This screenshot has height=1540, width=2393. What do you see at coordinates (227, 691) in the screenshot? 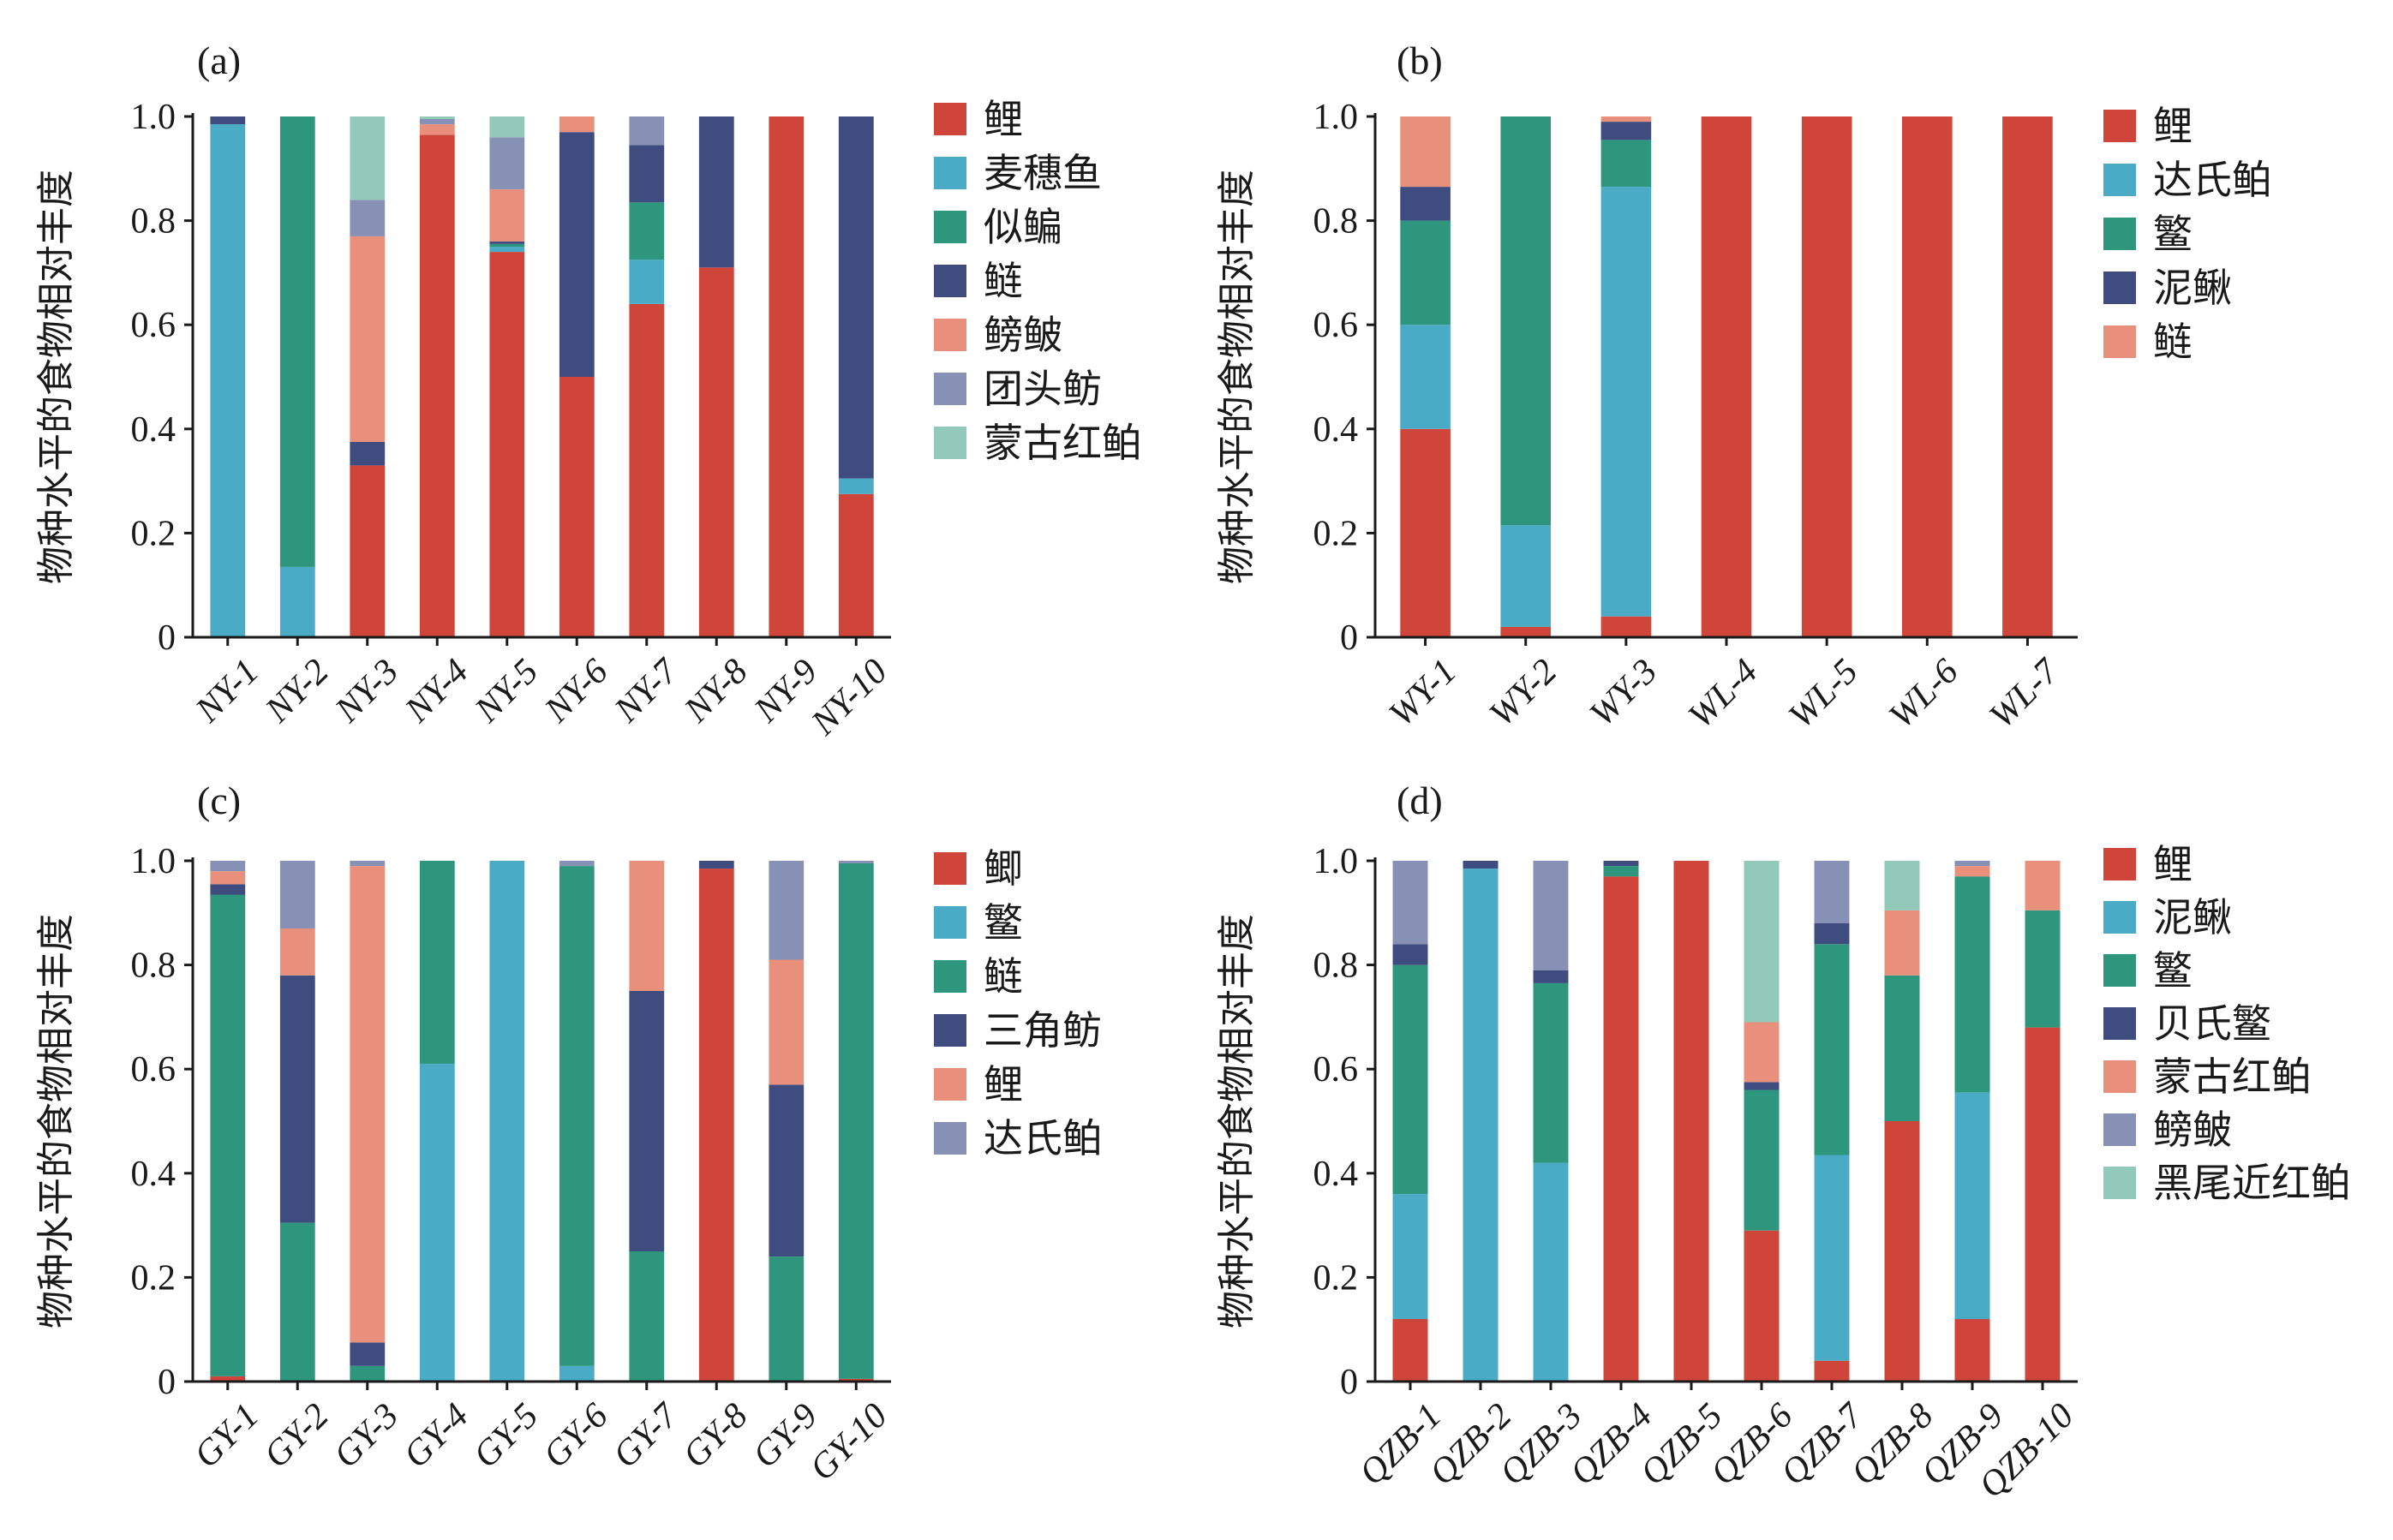
I see `x-tick-label: NY-1` at bounding box center [227, 691].